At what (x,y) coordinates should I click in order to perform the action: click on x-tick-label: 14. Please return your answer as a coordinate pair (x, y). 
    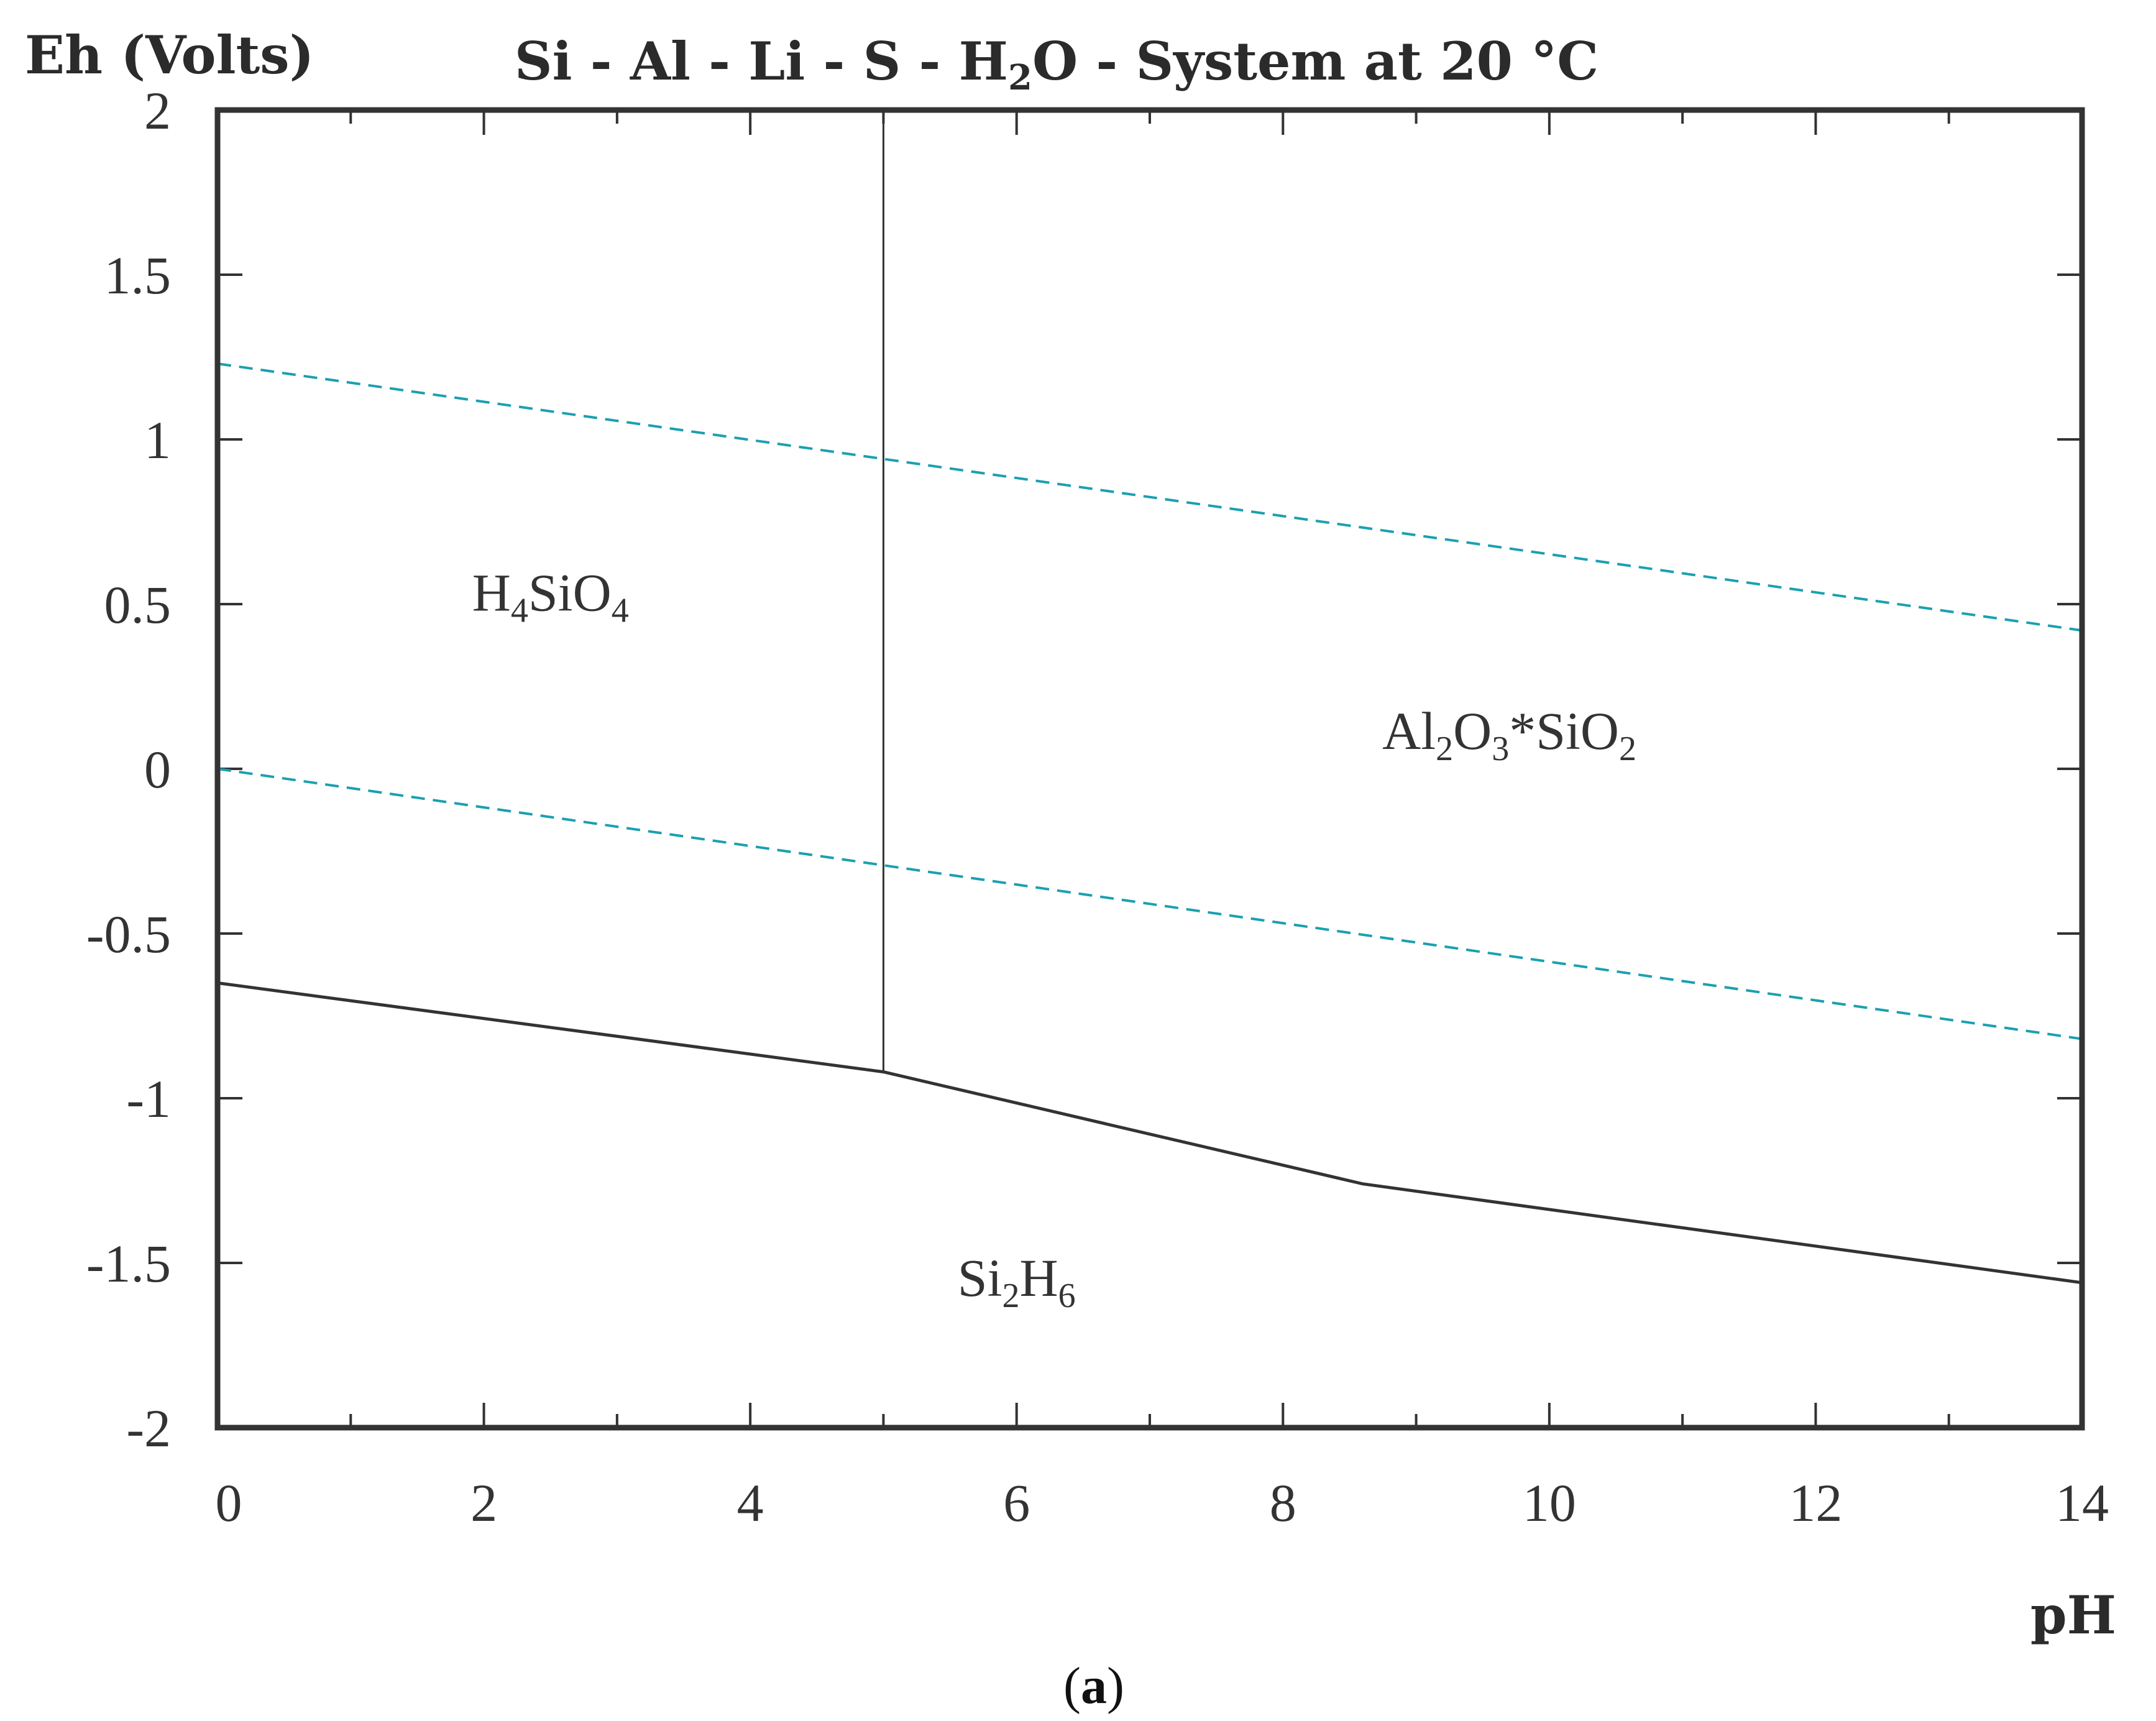
    Looking at the image, I should click on (2082, 1503).